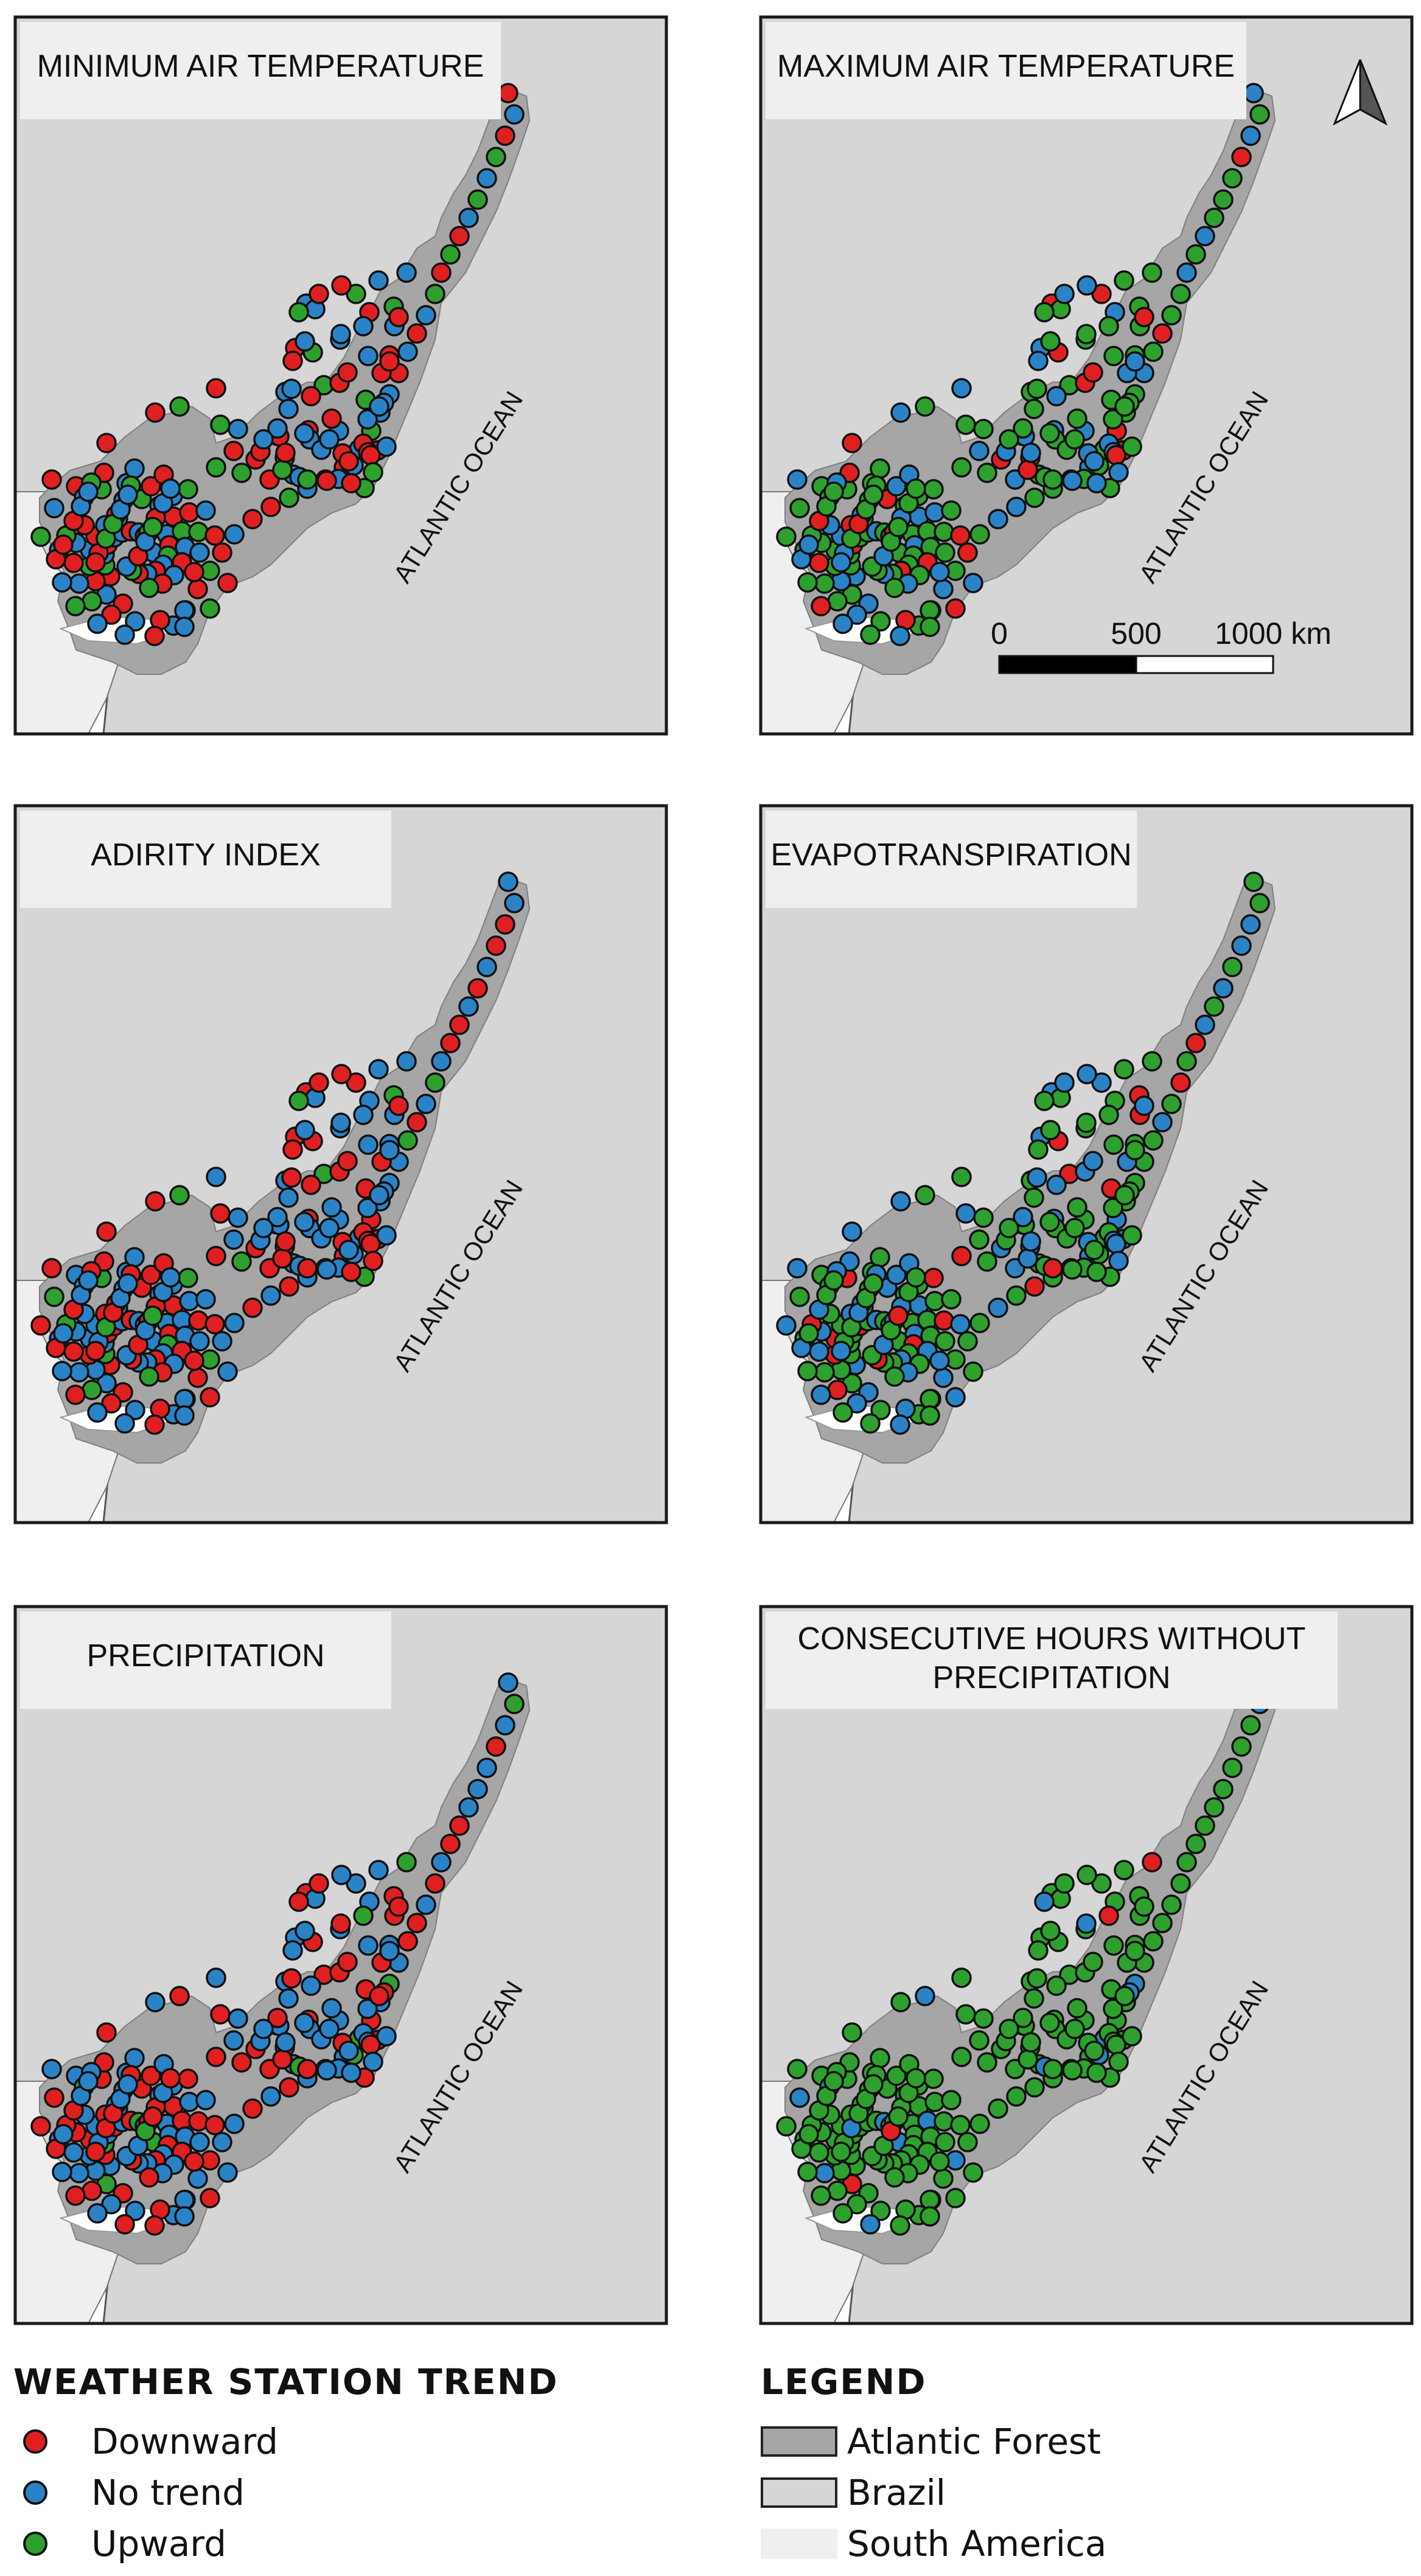 The height and width of the screenshot is (2576, 1421). I want to click on legend-label-brazil: Brazil, so click(897, 2492).